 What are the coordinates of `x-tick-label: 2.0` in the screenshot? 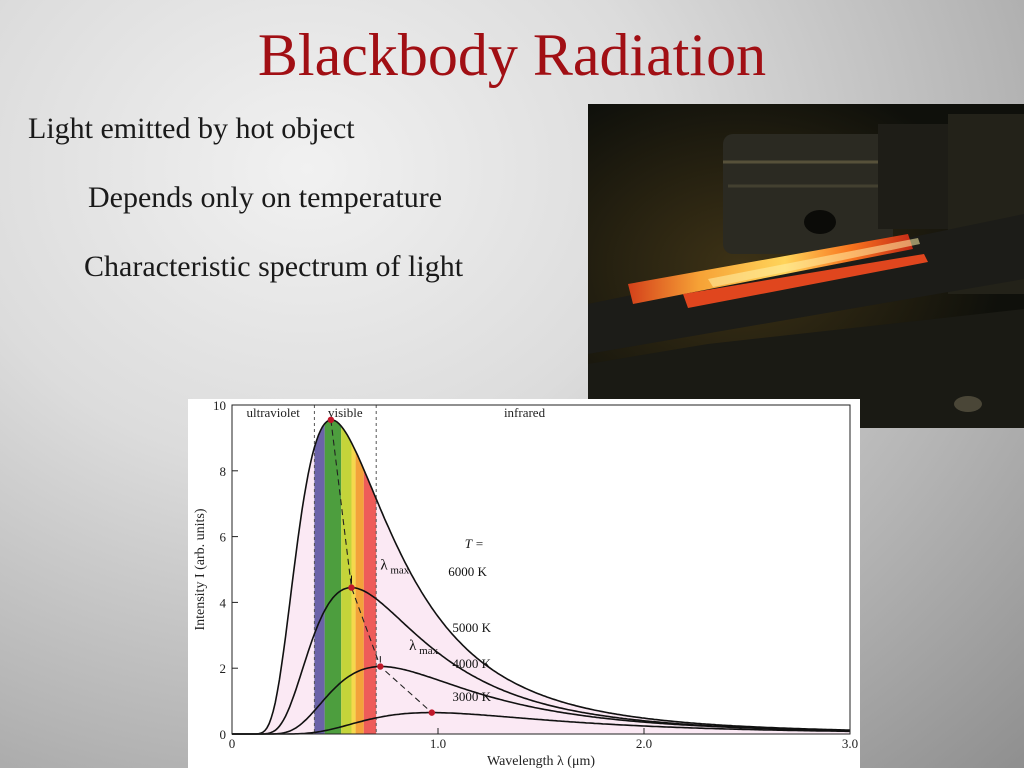 It's located at (644, 743).